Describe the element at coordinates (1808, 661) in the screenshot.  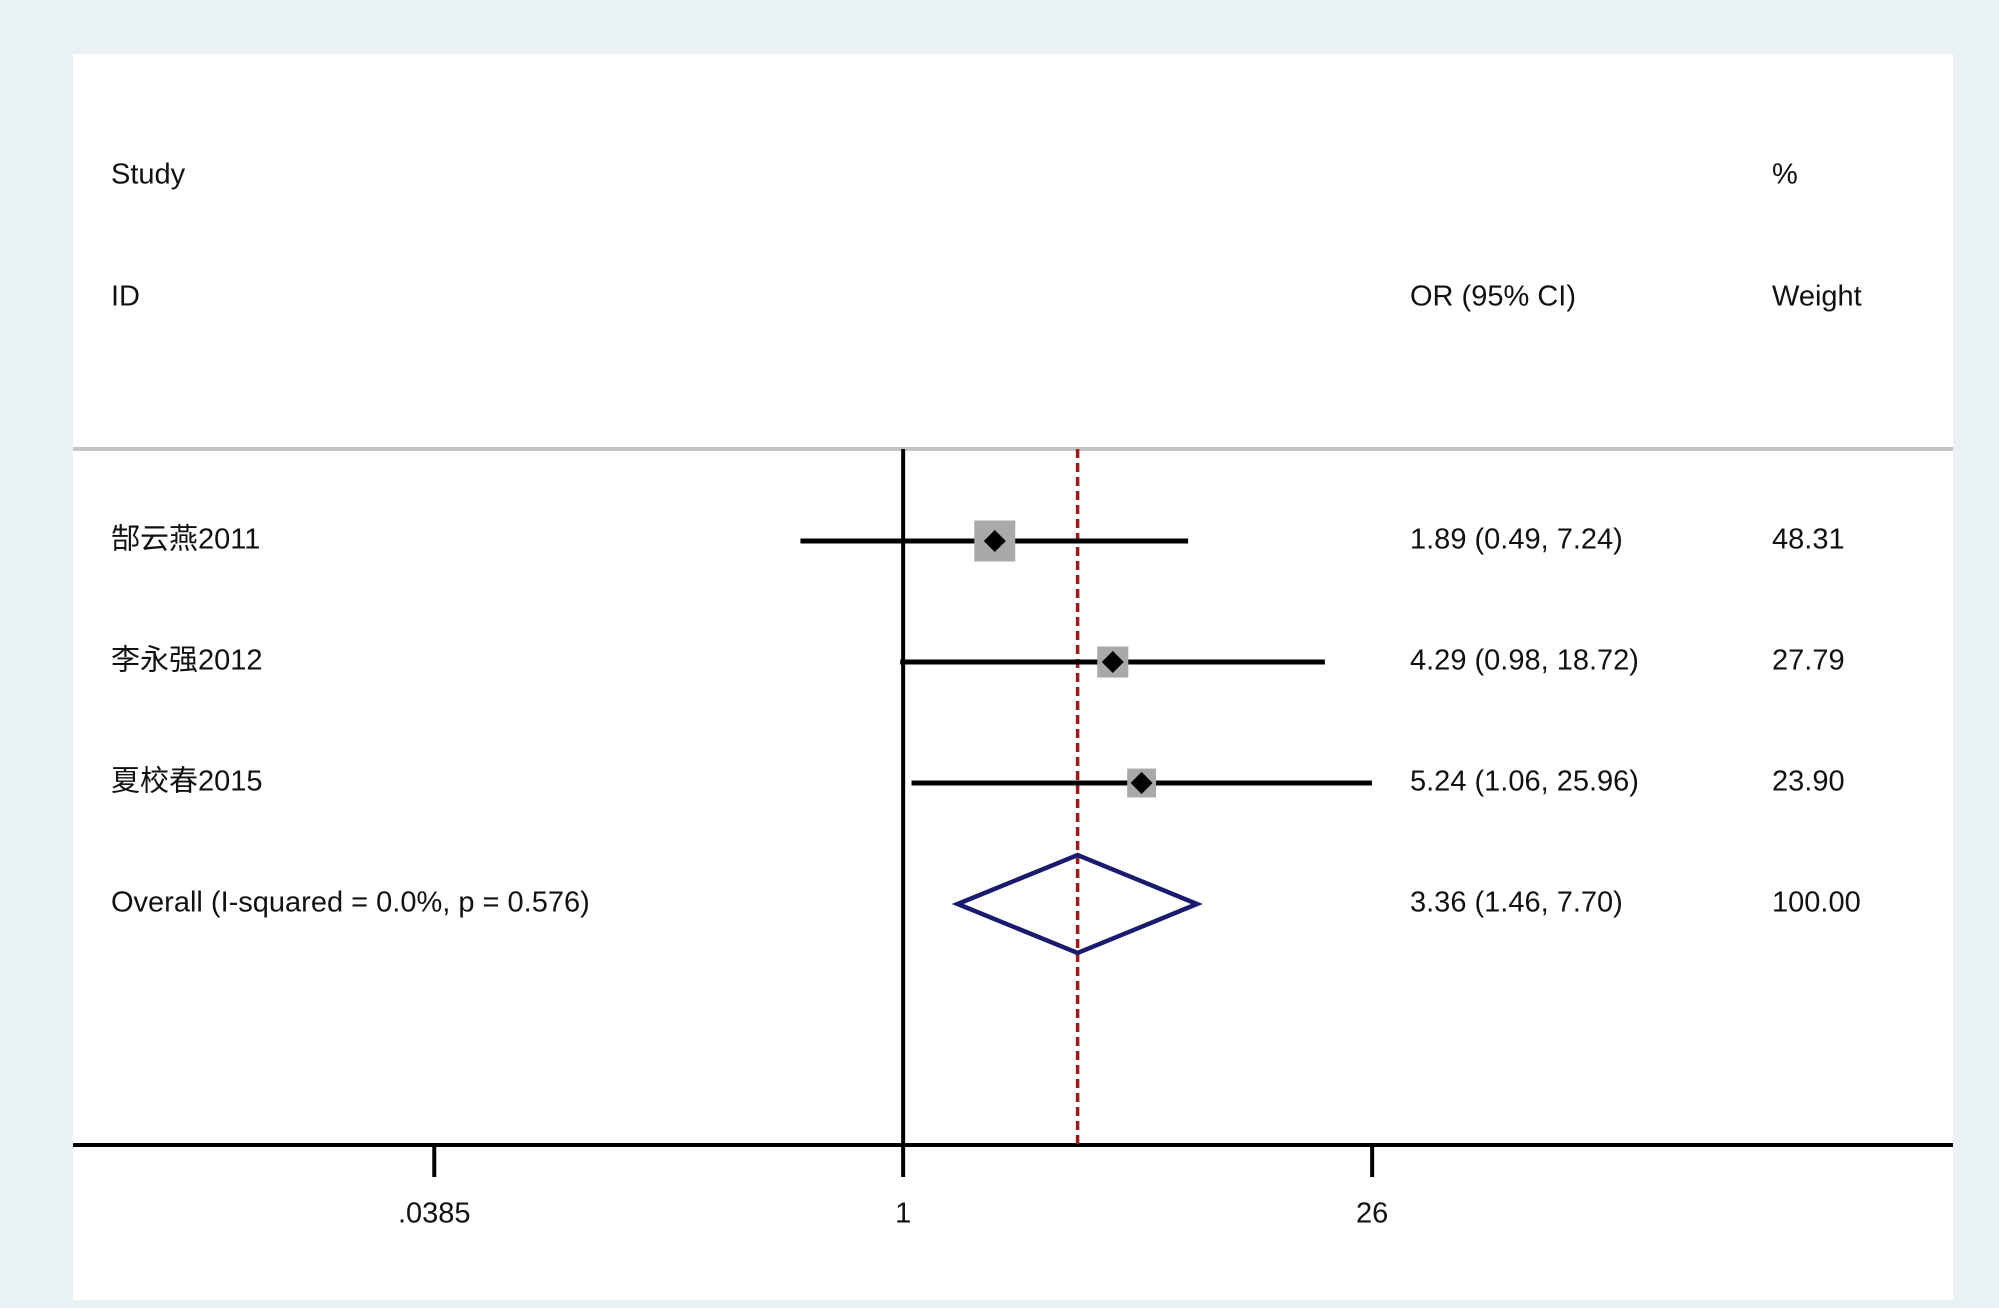
I see `weight-label: 27.79` at that location.